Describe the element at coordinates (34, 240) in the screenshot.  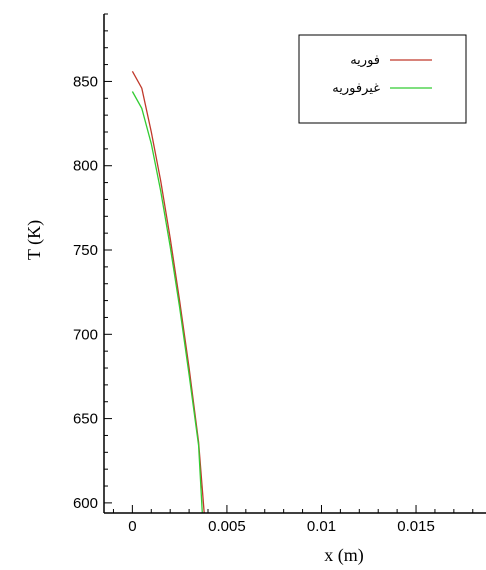
I see `y-axis-title: T (K)` at that location.